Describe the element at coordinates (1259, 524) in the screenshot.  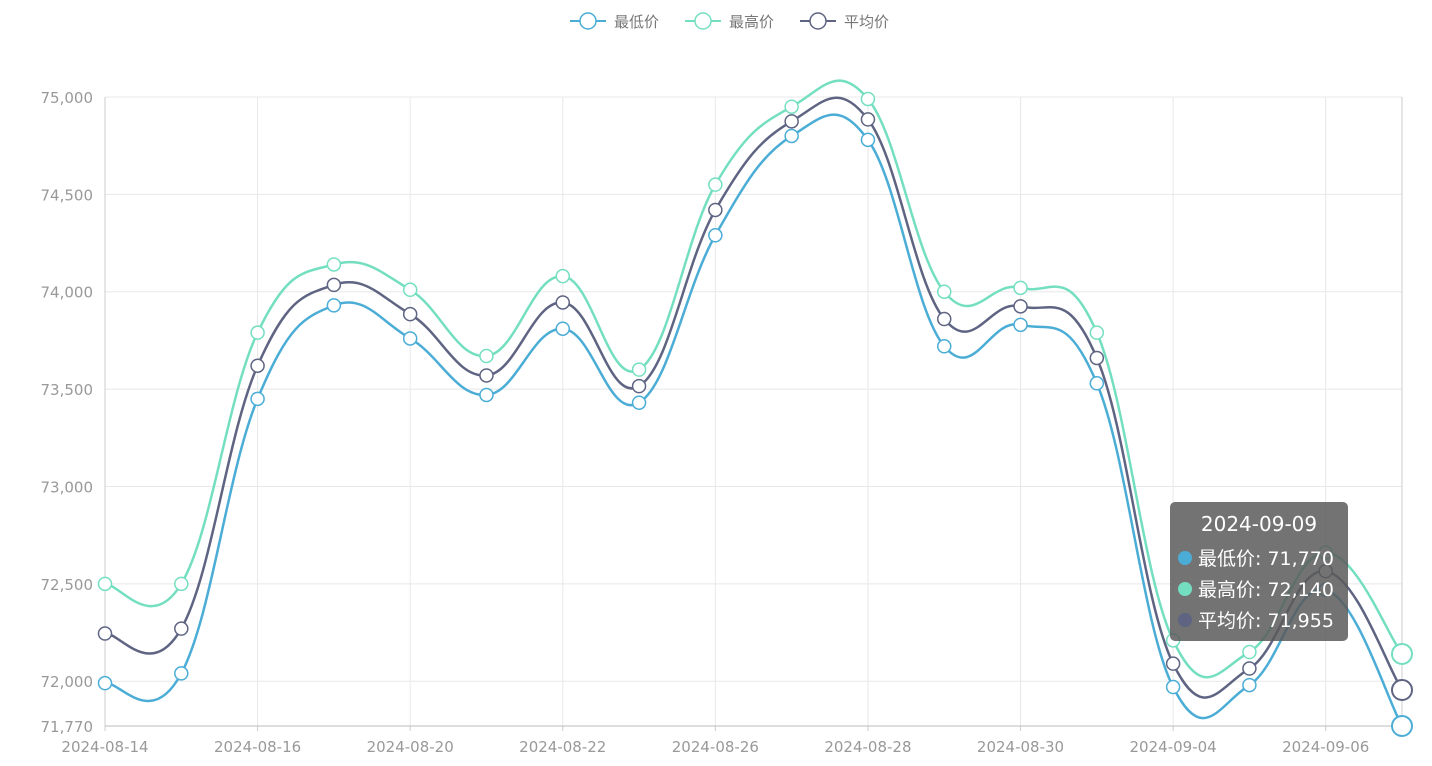
I see `tooltip-title: 2024-09-09` at that location.